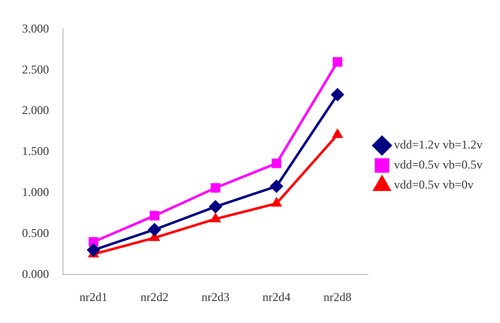 Image resolution: width=500 pixels, height=323 pixels. I want to click on legend-label: vdd=0.5v vb=0.5v, so click(438, 165).